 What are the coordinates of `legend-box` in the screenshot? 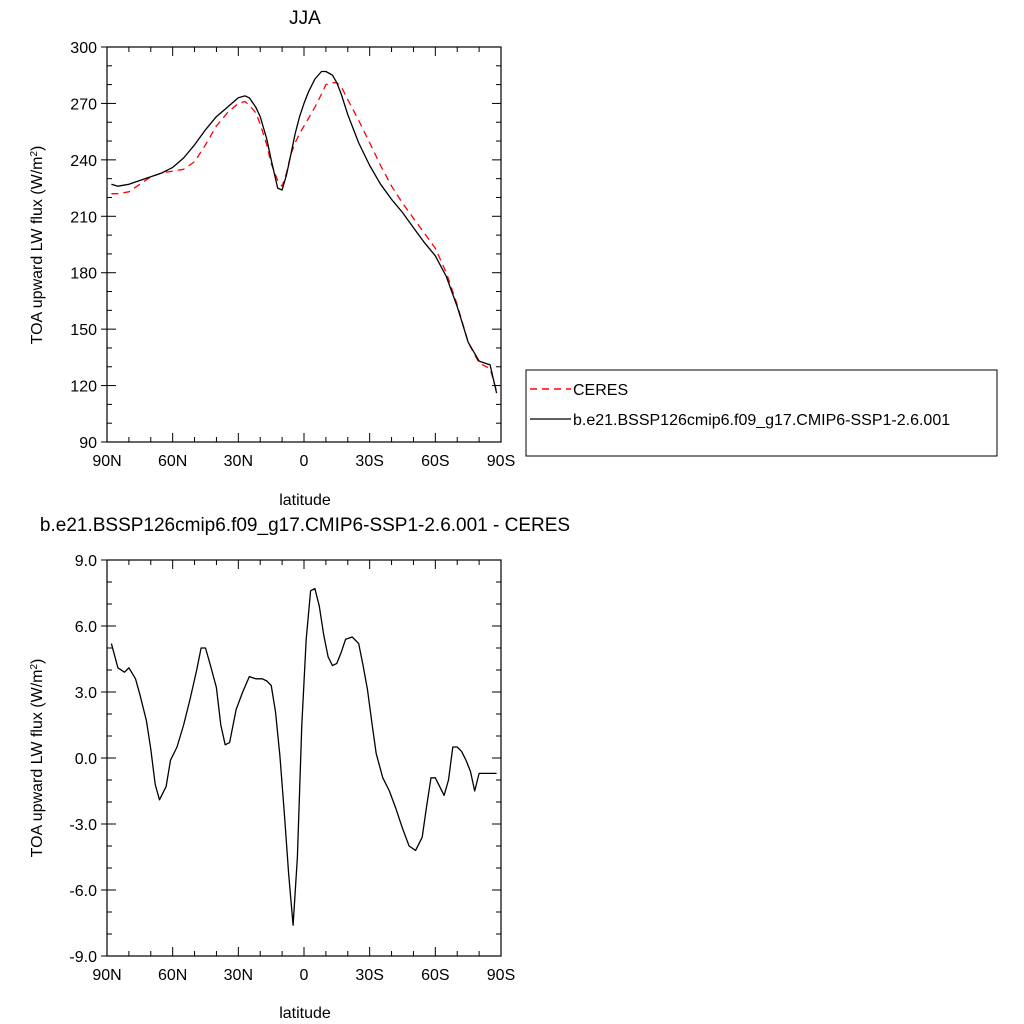 It's located at (761, 413).